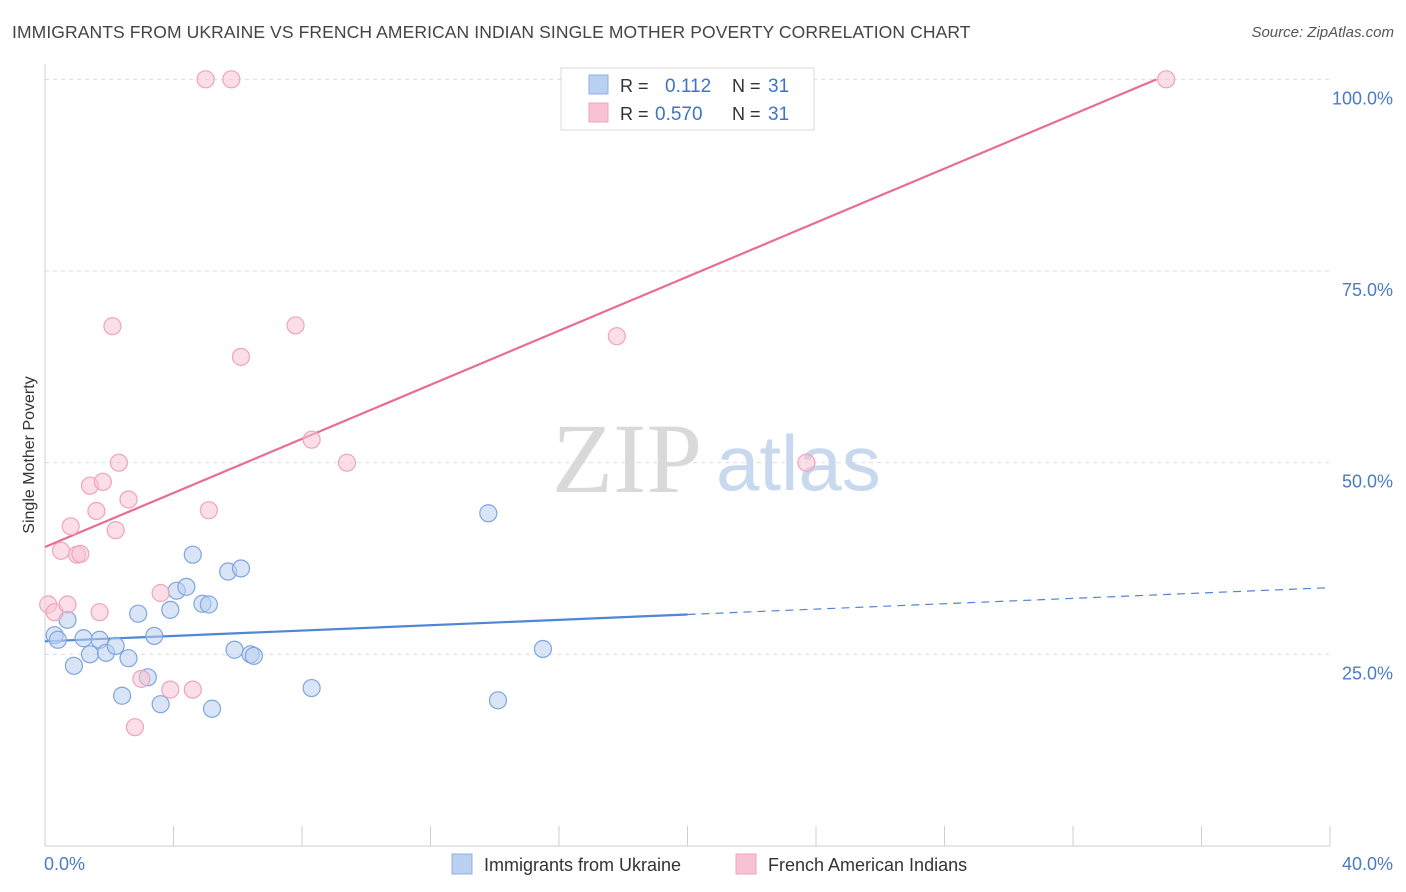  What do you see at coordinates (1322, 32) in the screenshot?
I see `source-label: Source: ZipAtlas.com` at bounding box center [1322, 32].